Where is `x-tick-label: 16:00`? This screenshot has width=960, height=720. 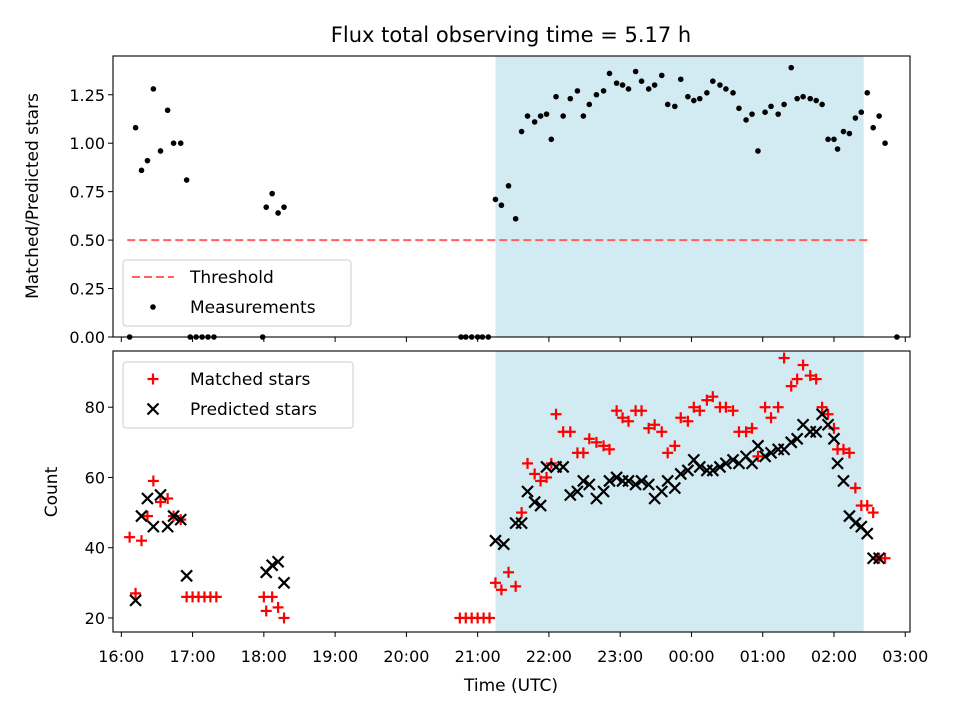 x-tick-label: 16:00 is located at coordinates (121, 656).